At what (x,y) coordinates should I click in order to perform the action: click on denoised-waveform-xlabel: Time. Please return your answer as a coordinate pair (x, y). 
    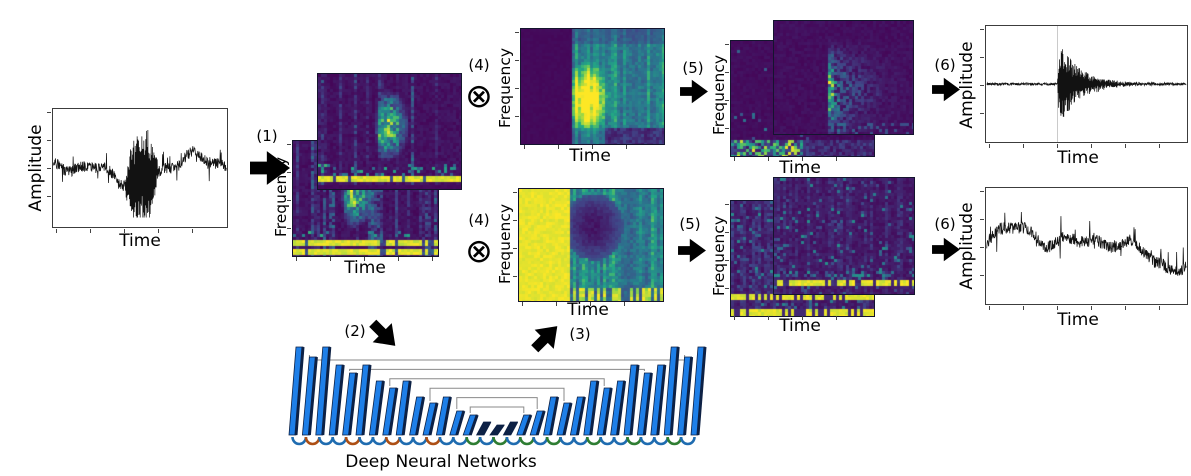
    Looking at the image, I should click on (1078, 158).